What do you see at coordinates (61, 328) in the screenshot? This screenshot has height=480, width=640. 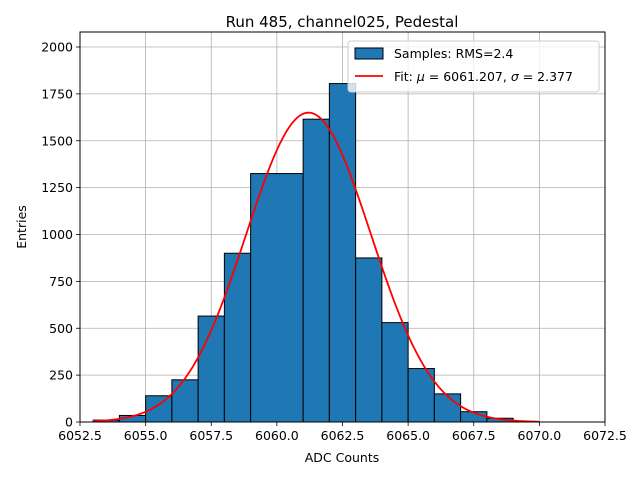 I see `y-tick-label: 500` at bounding box center [61, 328].